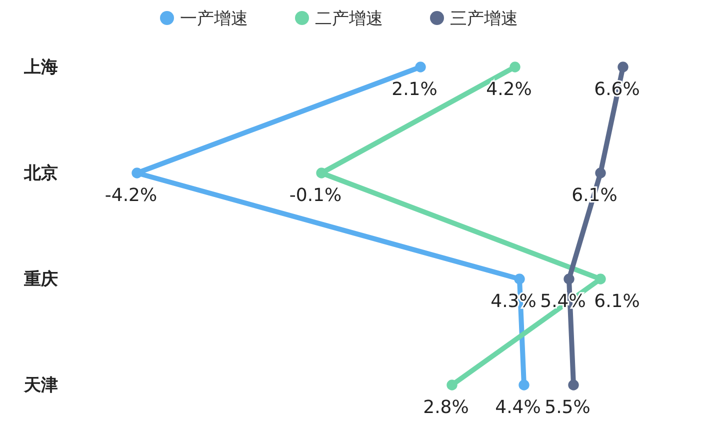 This screenshot has height=442, width=702. What do you see at coordinates (315, 195) in the screenshot?
I see `data-label: -0.1%` at bounding box center [315, 195].